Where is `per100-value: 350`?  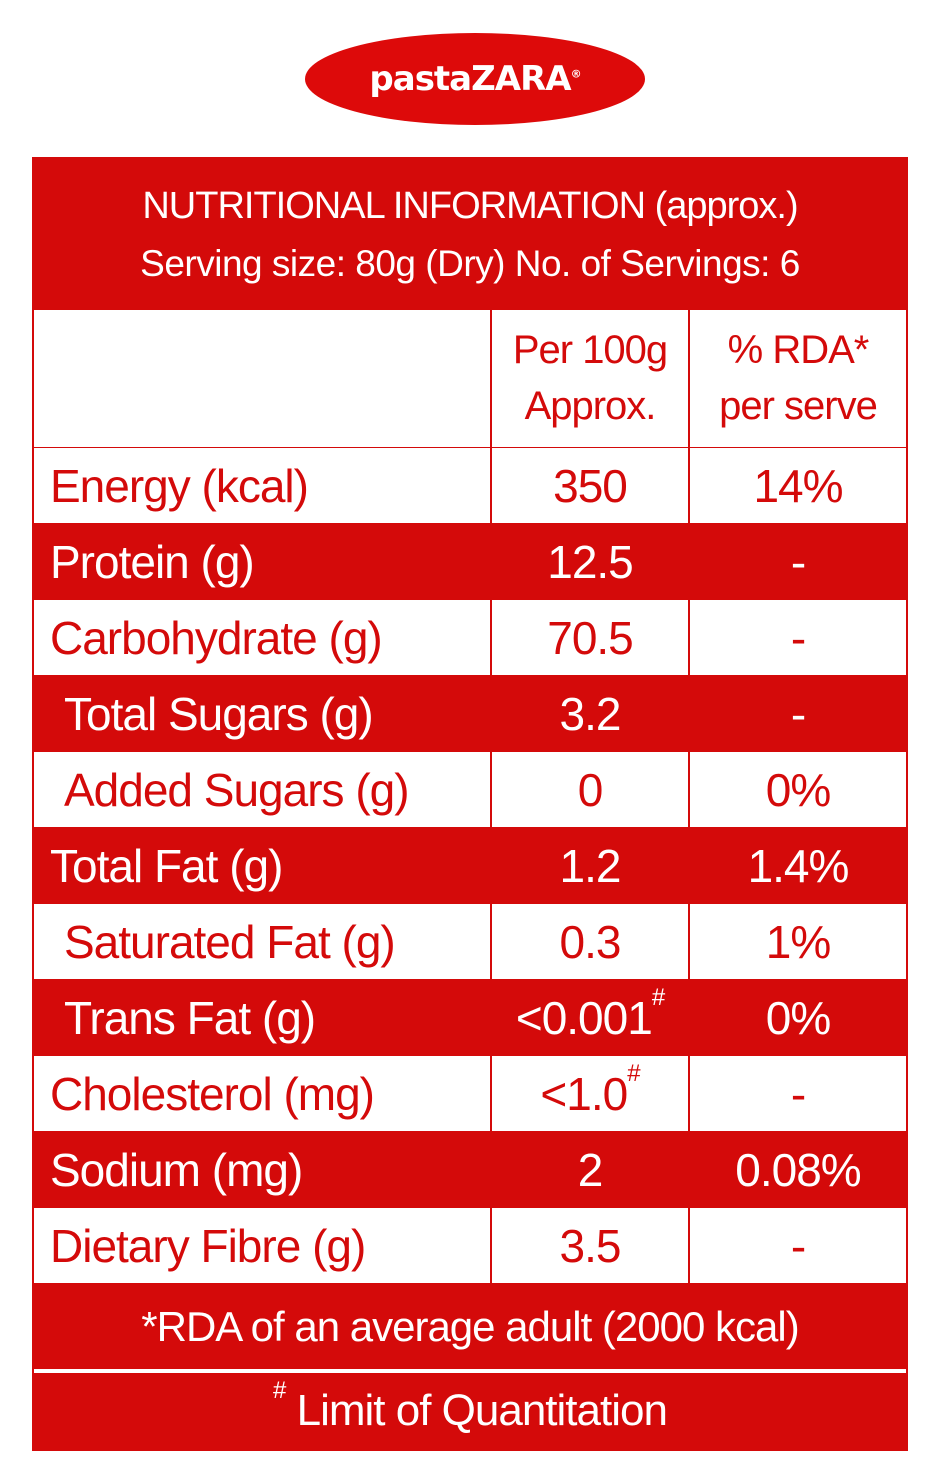
per100-value: 350 is located at coordinates (589, 485).